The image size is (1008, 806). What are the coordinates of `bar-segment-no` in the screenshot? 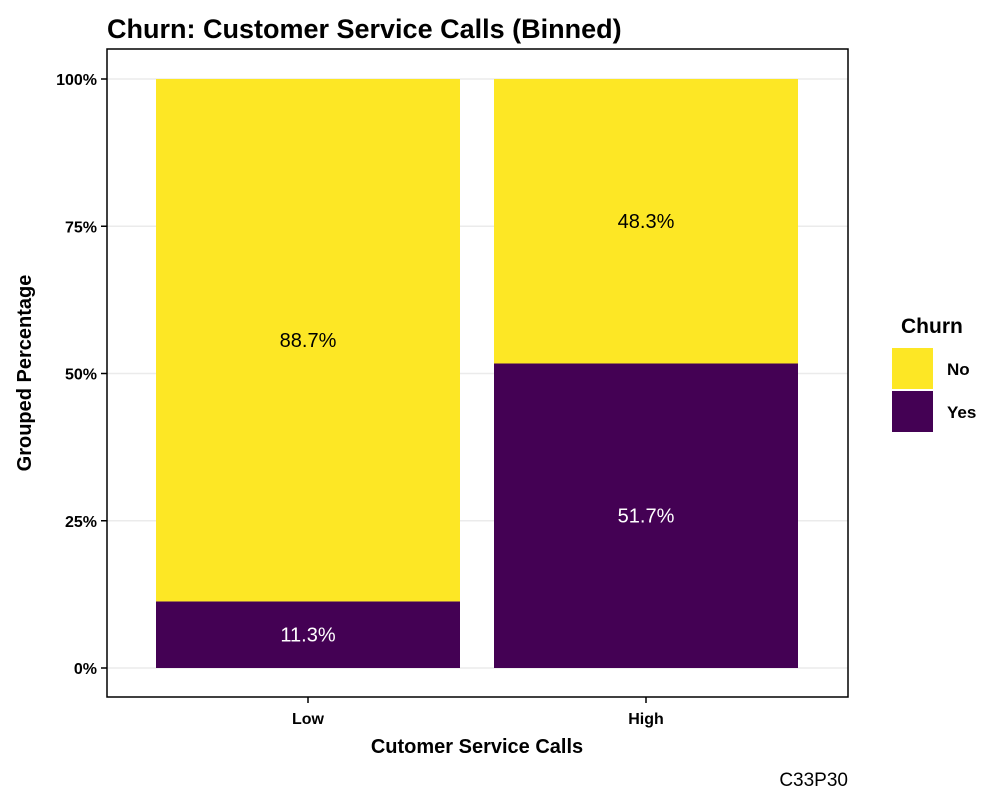 It's located at (646, 221).